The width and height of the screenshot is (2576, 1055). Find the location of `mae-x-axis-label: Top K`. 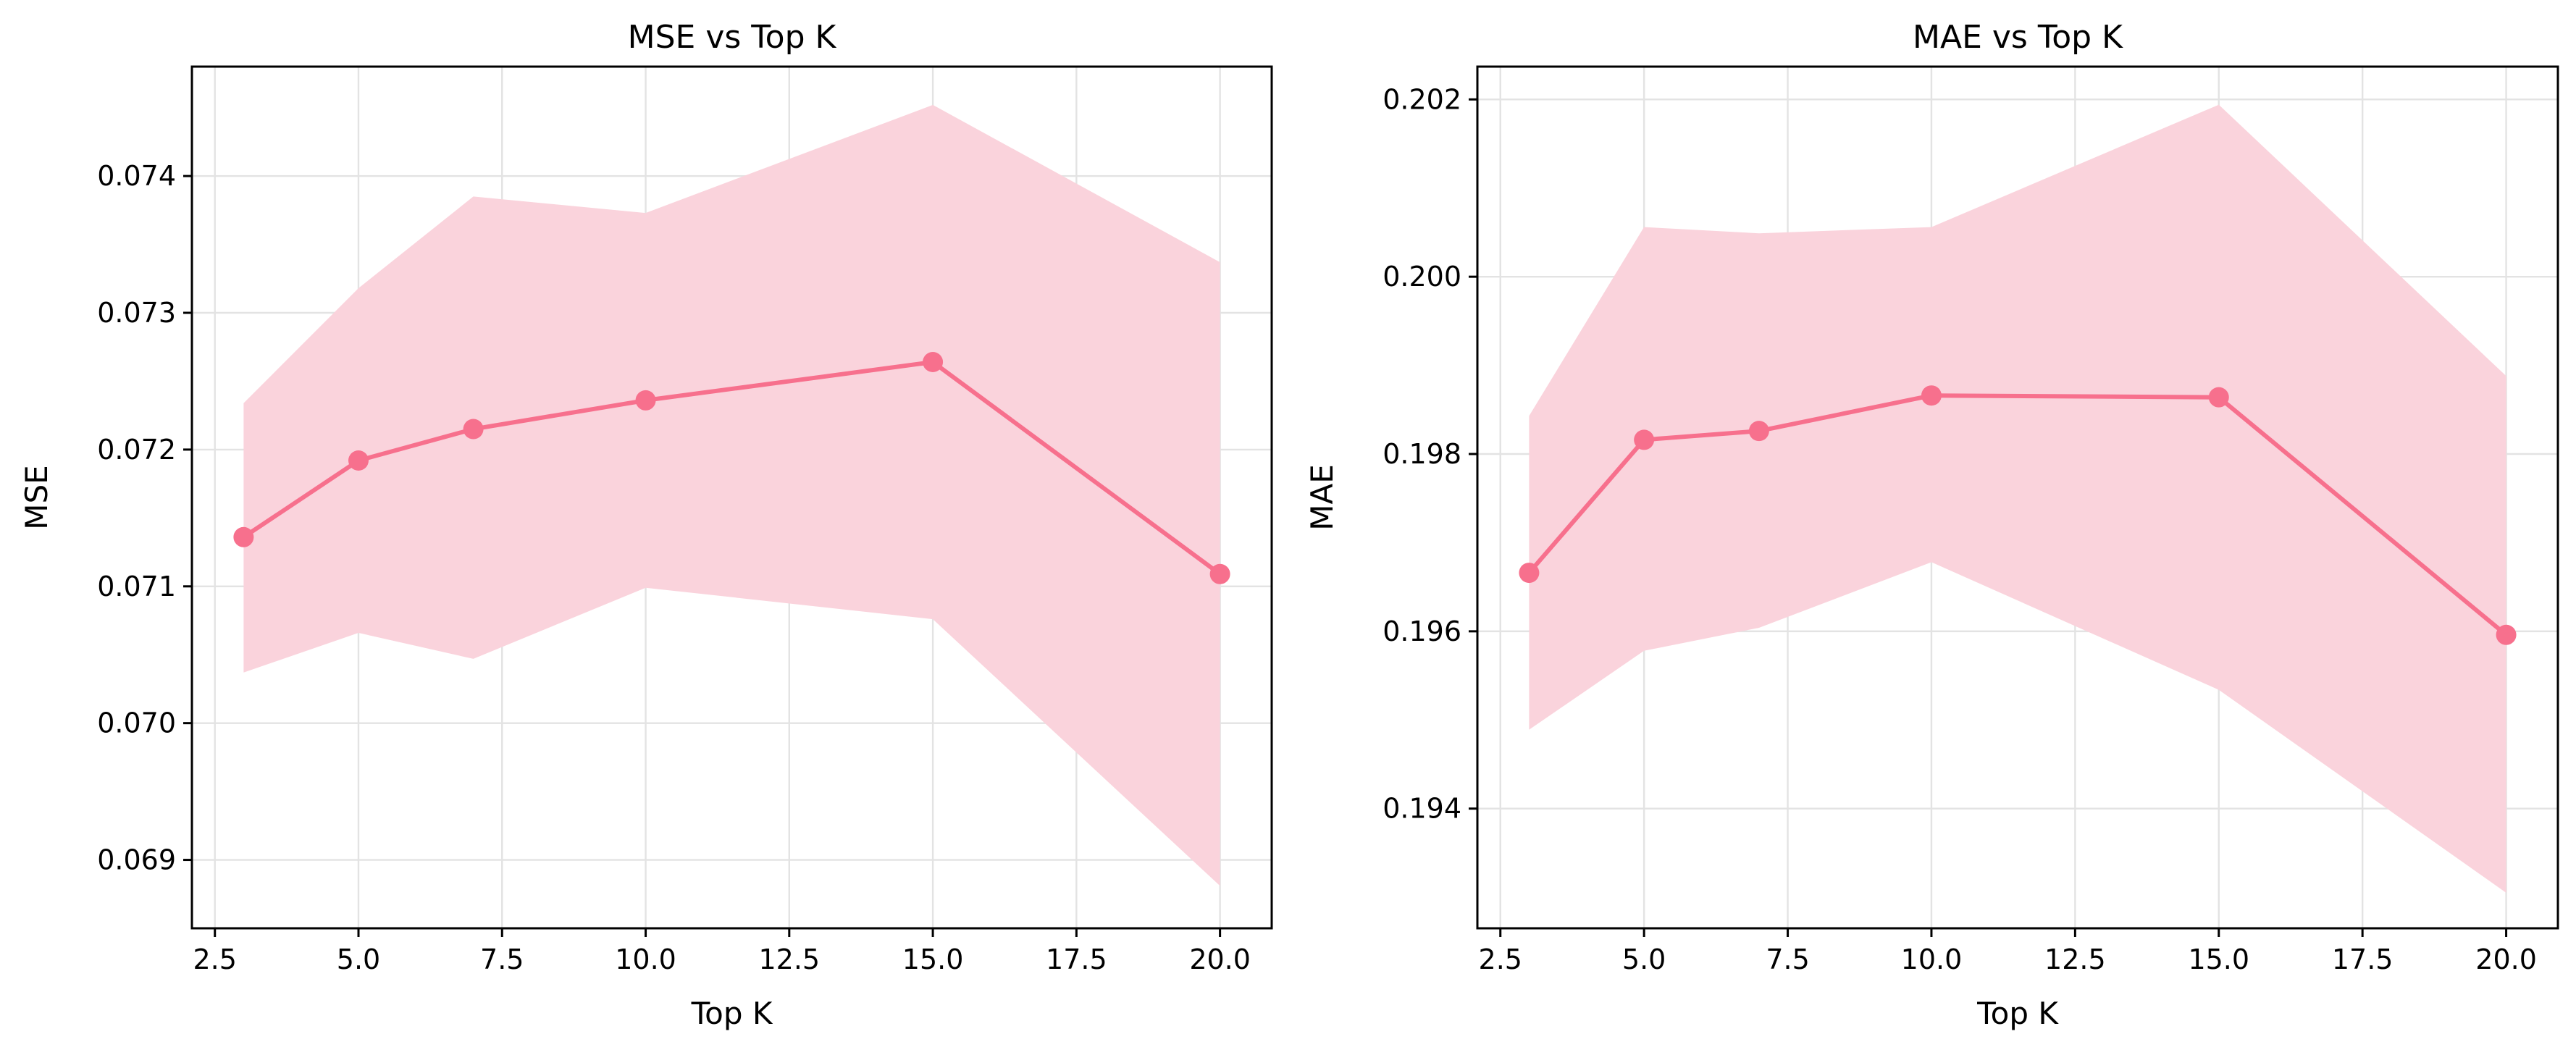

mae-x-axis-label: Top K is located at coordinates (2017, 1013).